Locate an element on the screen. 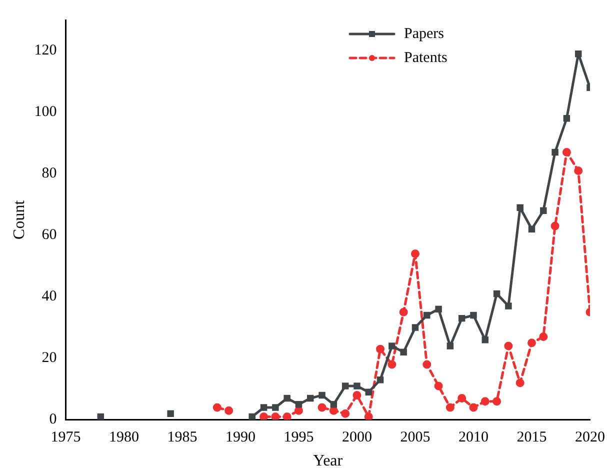 The height and width of the screenshot is (472, 607). y-tick-label: 80 is located at coordinates (49, 174).